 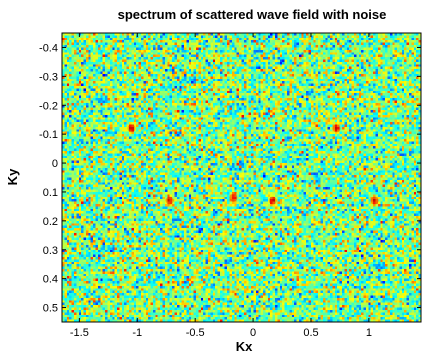 I want to click on peaks-layer, so click(x=253, y=164).